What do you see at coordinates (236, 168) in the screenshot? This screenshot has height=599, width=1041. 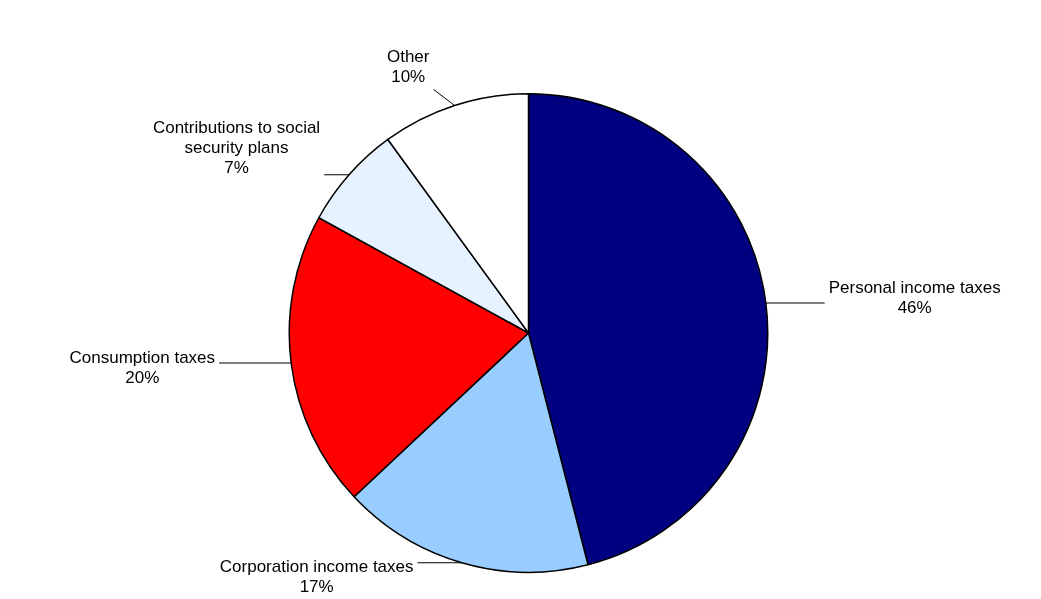 I see `data-label: 7%` at bounding box center [236, 168].